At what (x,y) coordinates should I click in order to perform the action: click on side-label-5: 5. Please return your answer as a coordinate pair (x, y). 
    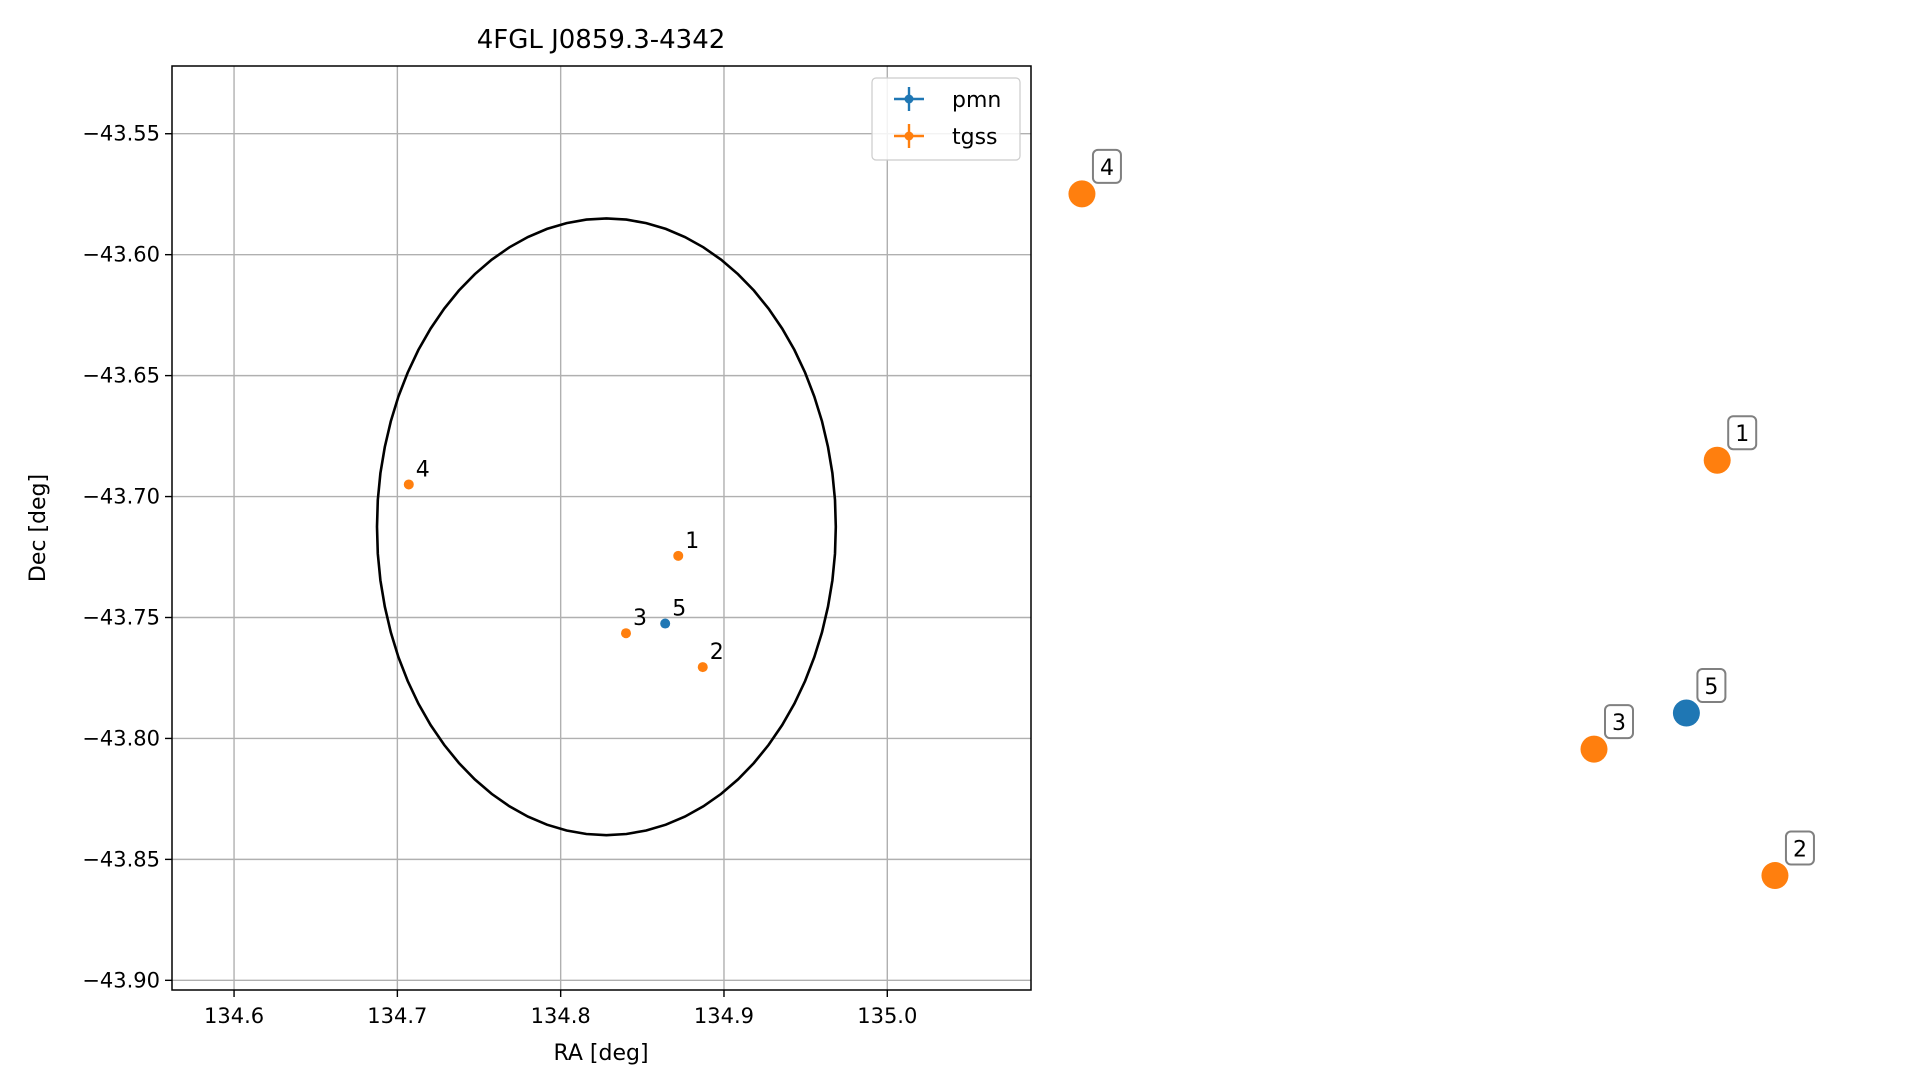
    Looking at the image, I should click on (1711, 687).